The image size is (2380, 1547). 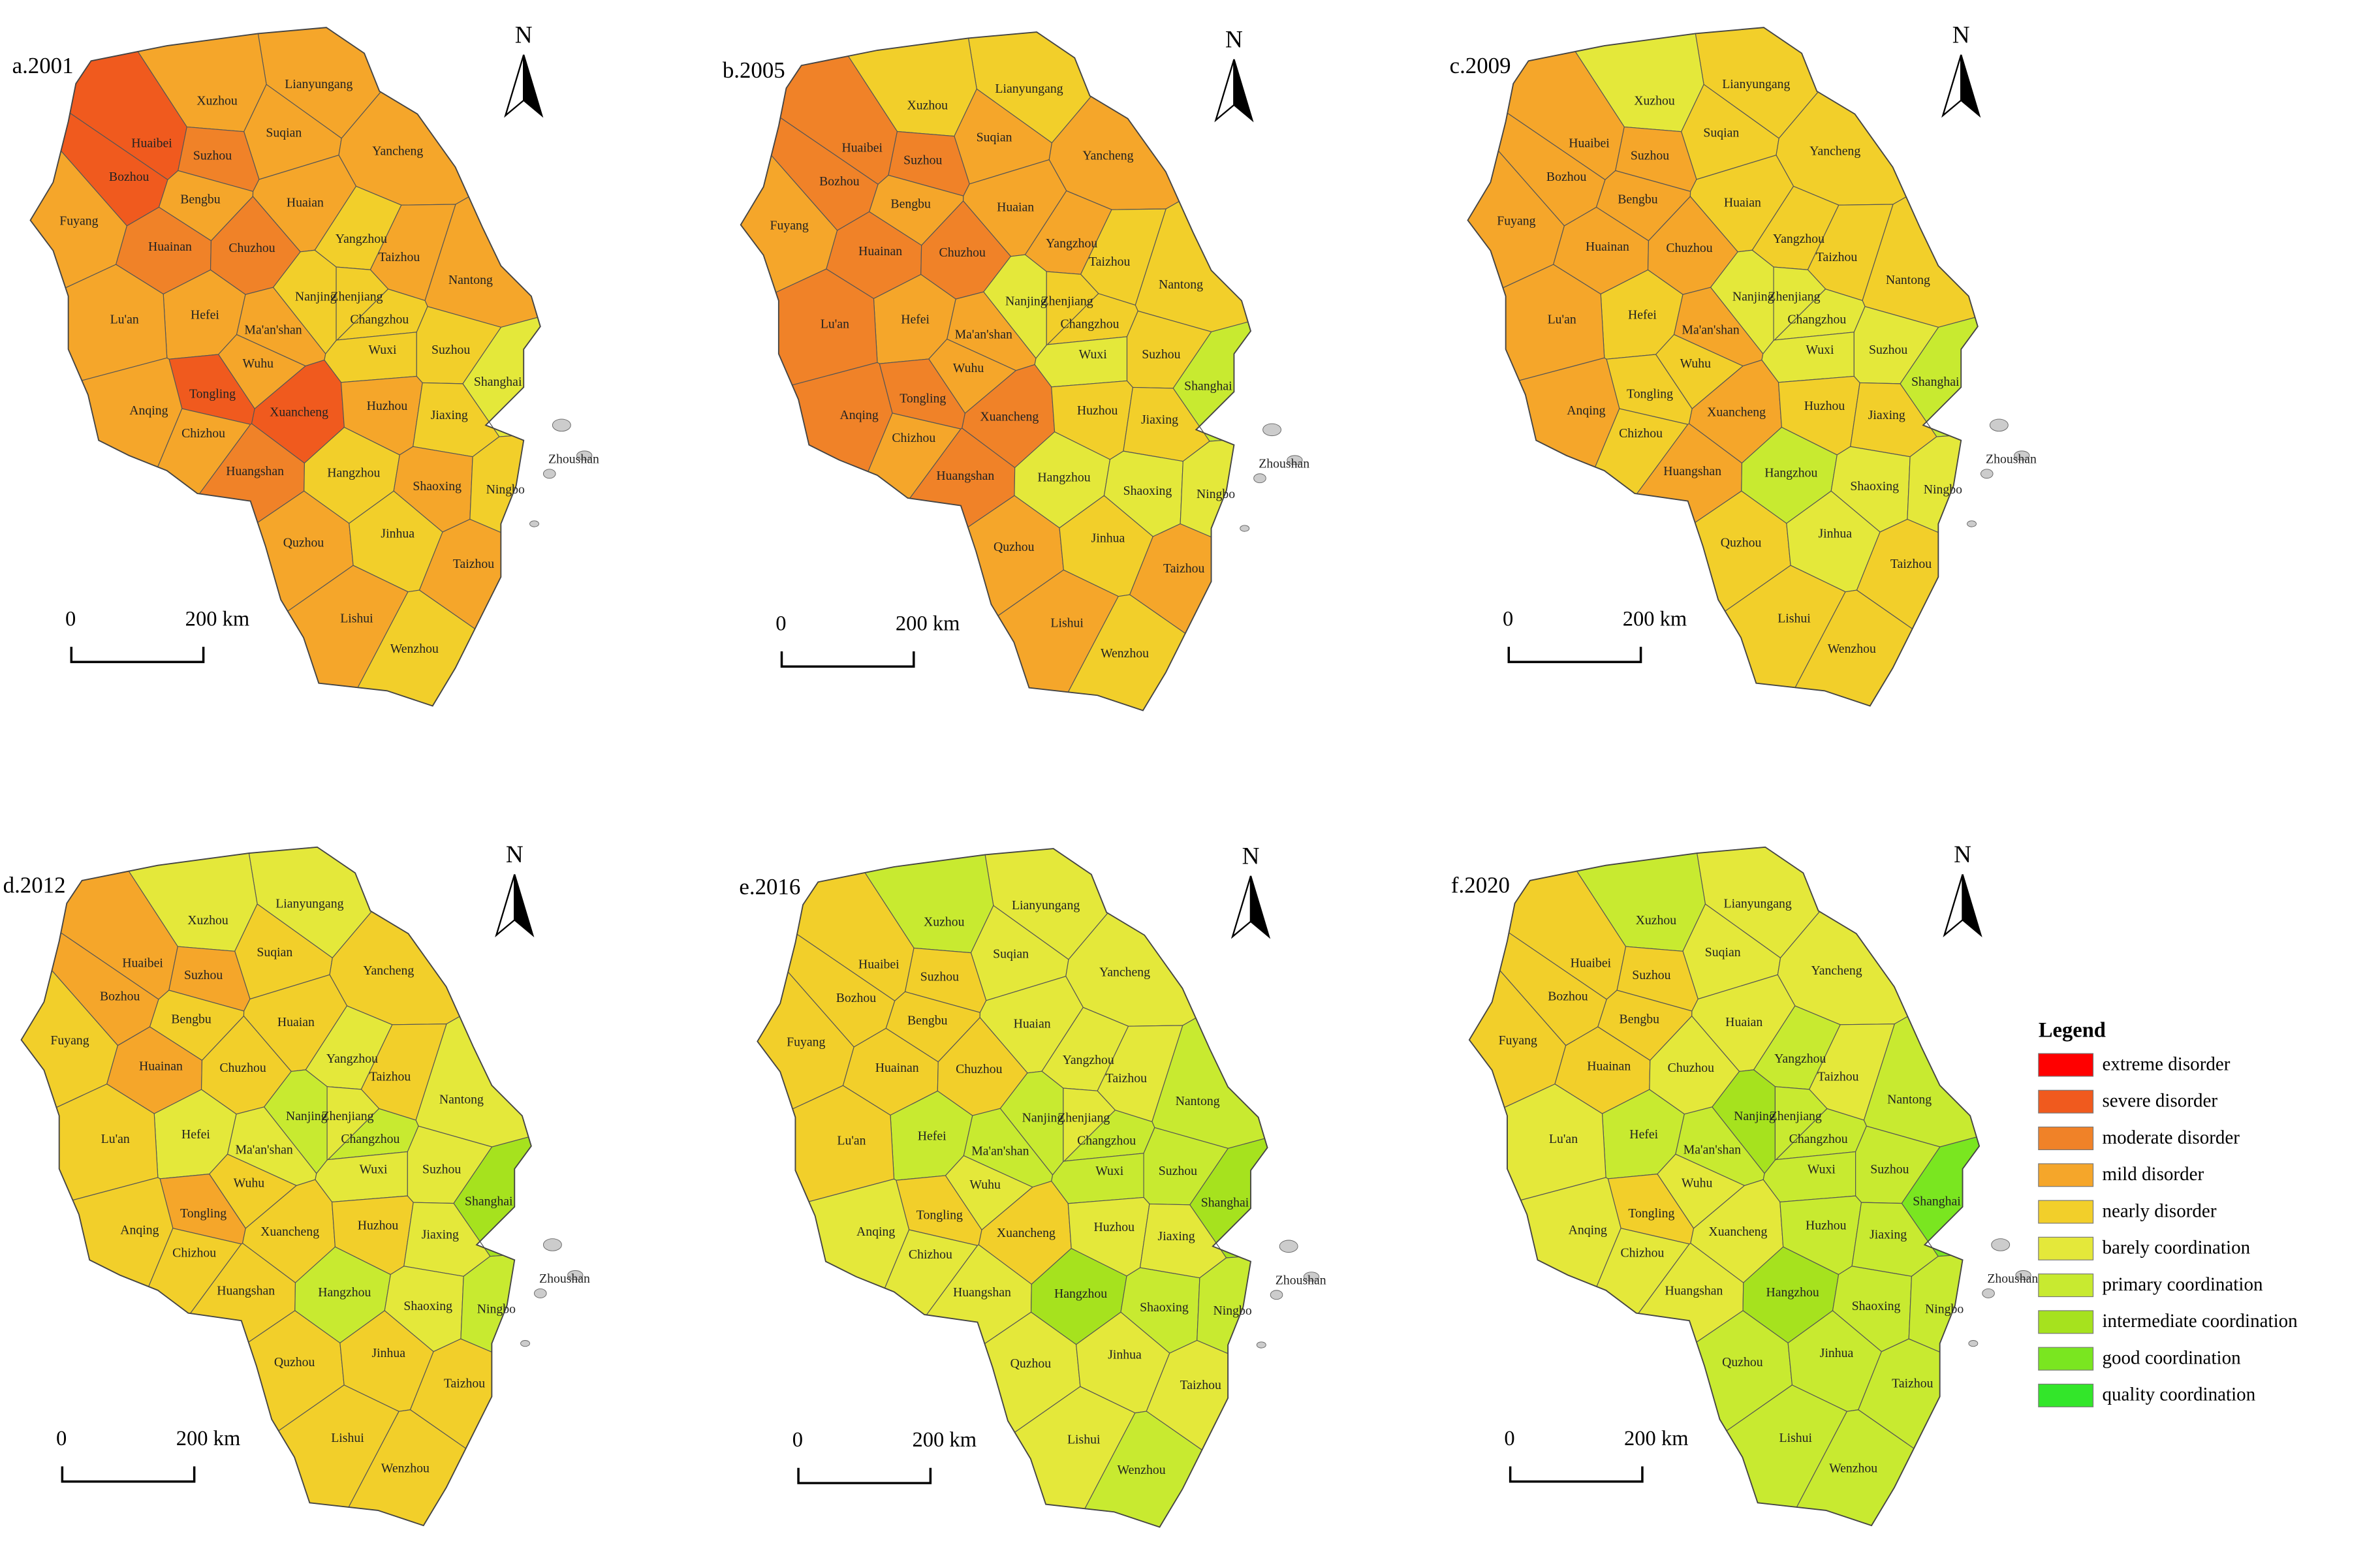 I want to click on legend-label: mild disorder, so click(x=2153, y=1175).